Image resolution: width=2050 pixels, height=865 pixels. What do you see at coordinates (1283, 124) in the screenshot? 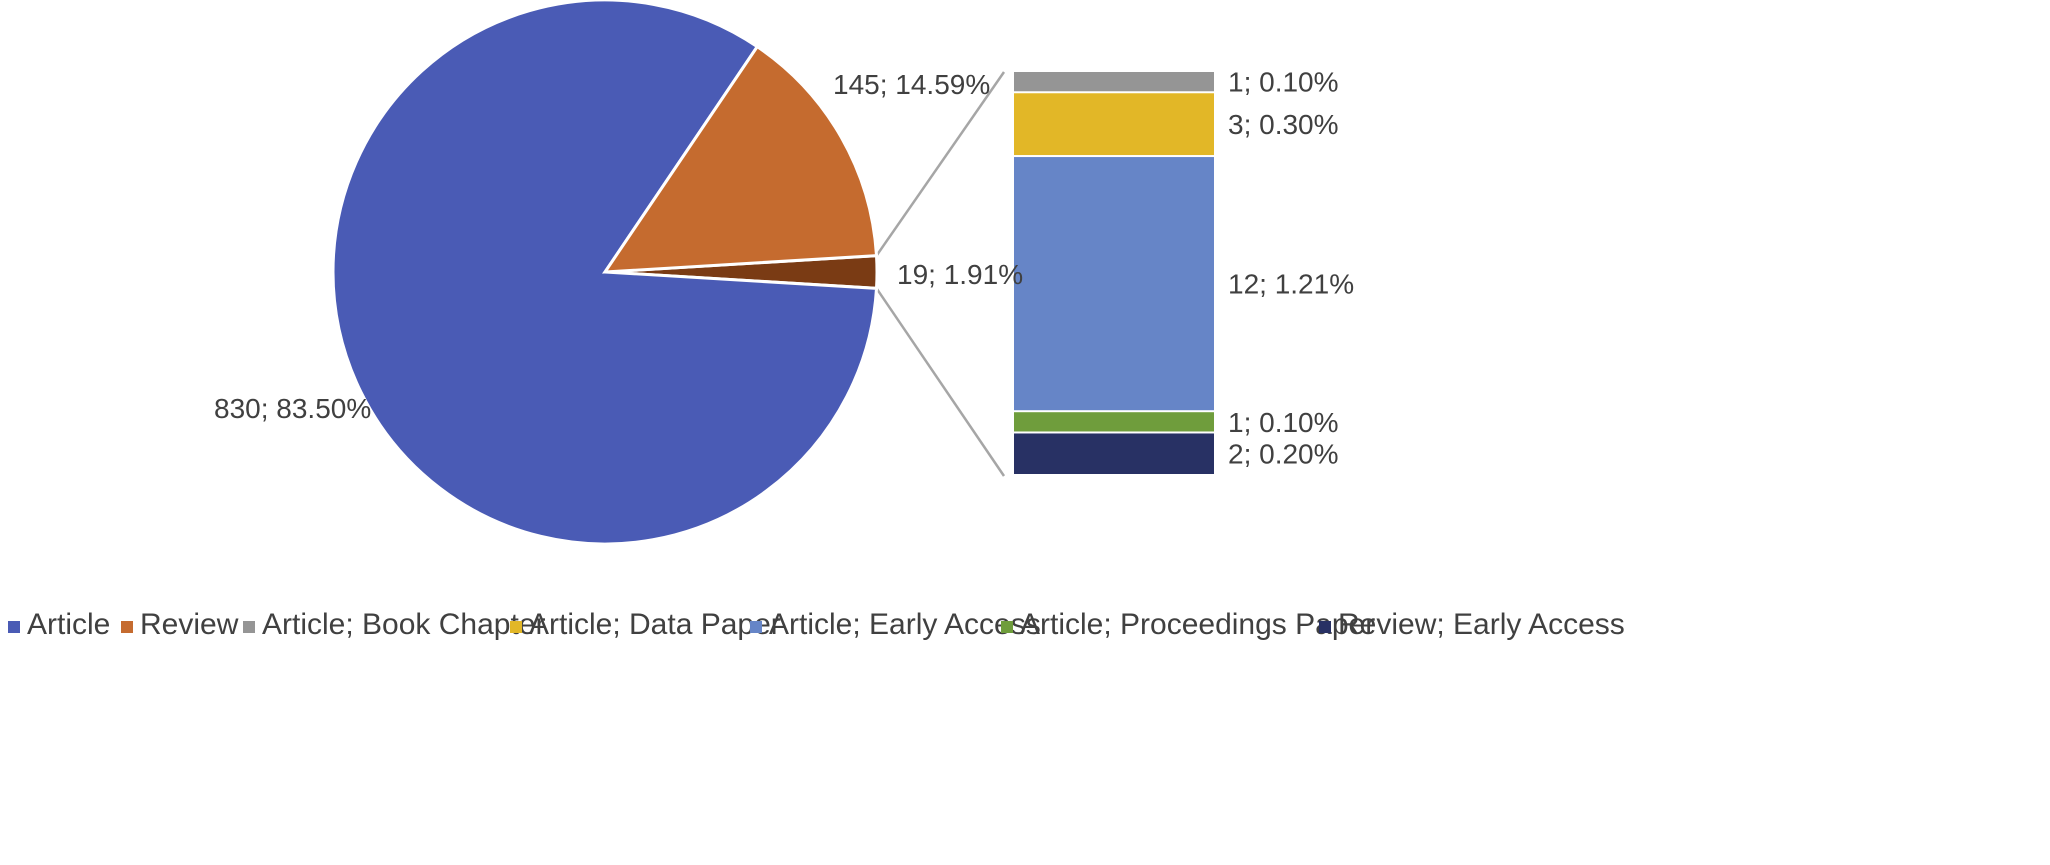
I see `data-label-article-data-paper: 3; 0.30%` at bounding box center [1283, 124].